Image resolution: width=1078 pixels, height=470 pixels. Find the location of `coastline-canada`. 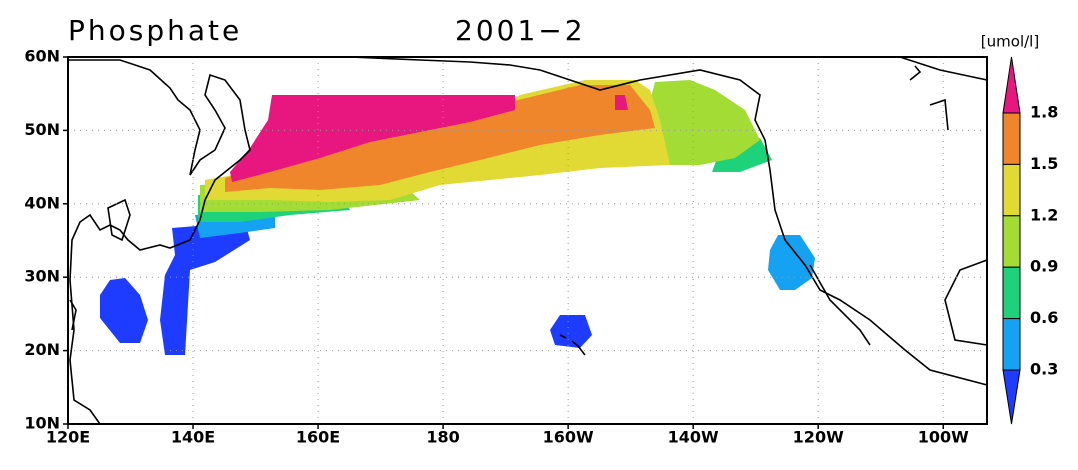

coastline-canada is located at coordinates (943, 93).